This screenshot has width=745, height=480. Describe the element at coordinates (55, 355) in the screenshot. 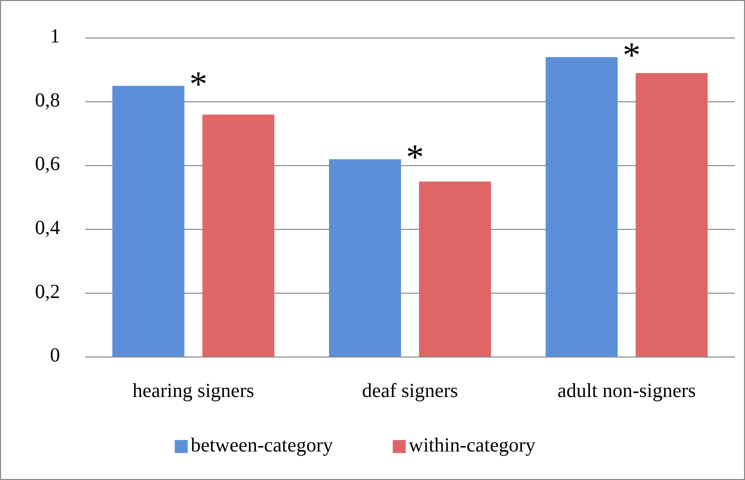

I see `y-tick-label: 0` at that location.